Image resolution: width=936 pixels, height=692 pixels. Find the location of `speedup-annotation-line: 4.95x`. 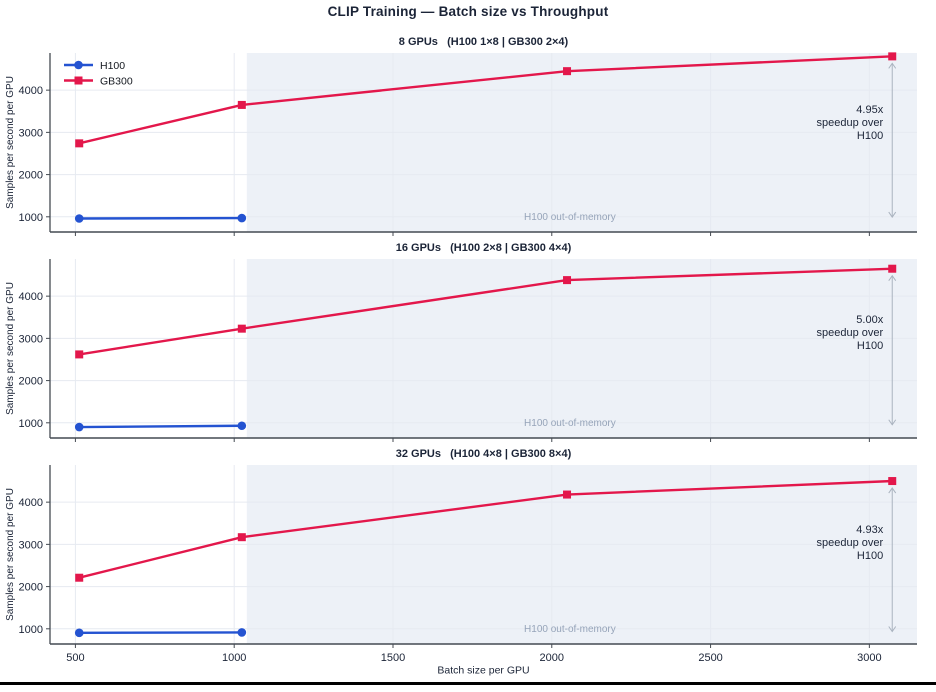

speedup-annotation-line: 4.95x is located at coordinates (869, 110).